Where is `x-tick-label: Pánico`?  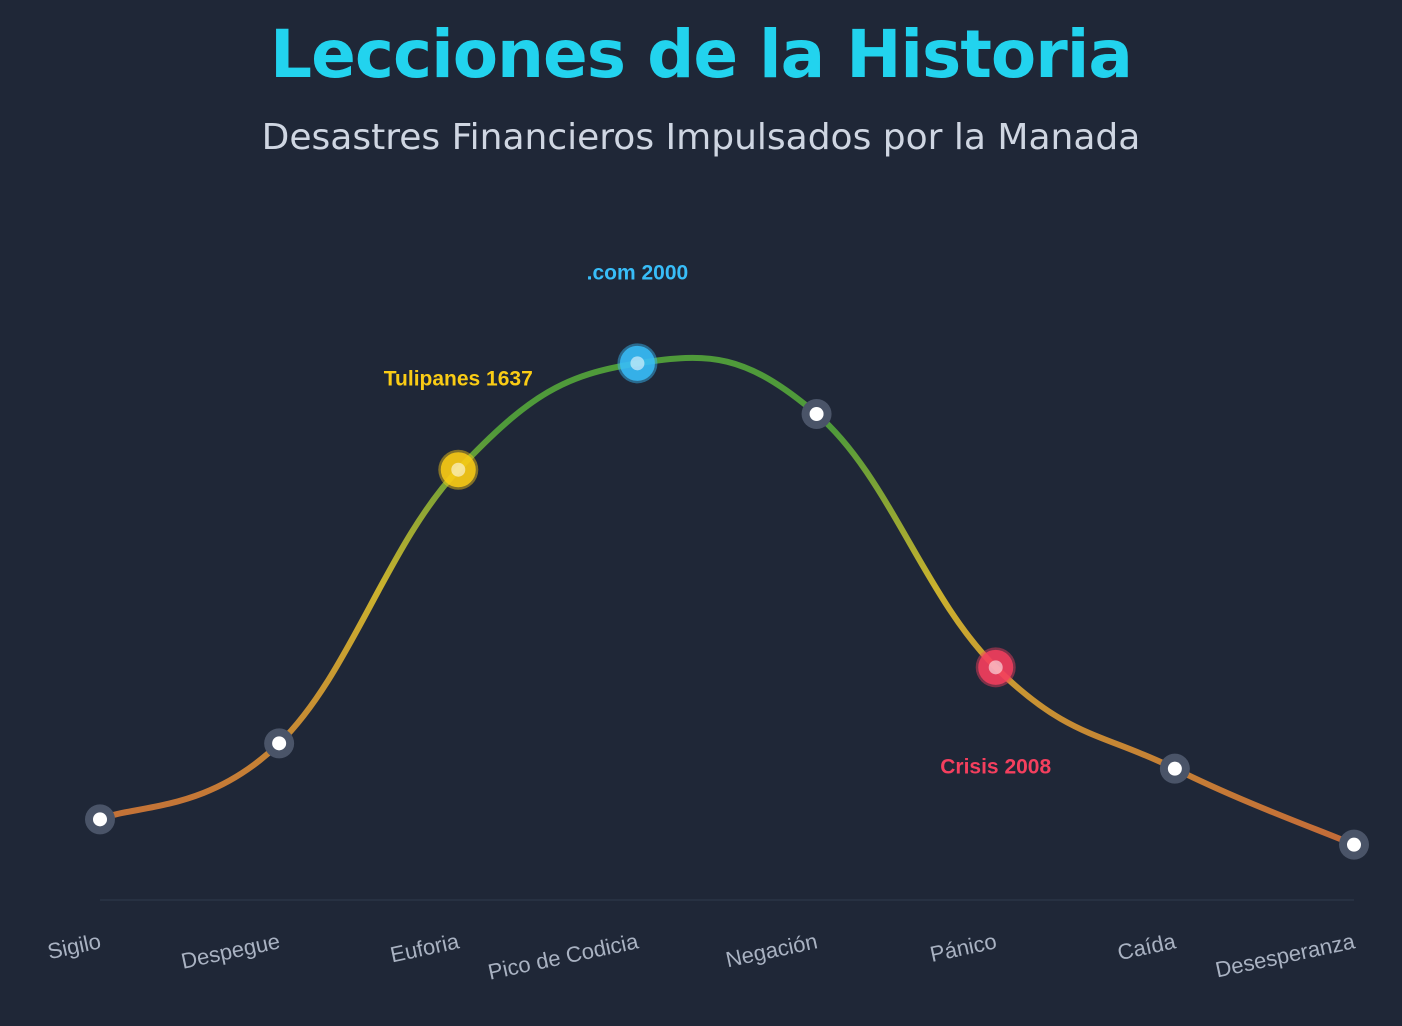
x-tick-label: Pánico is located at coordinates (963, 947).